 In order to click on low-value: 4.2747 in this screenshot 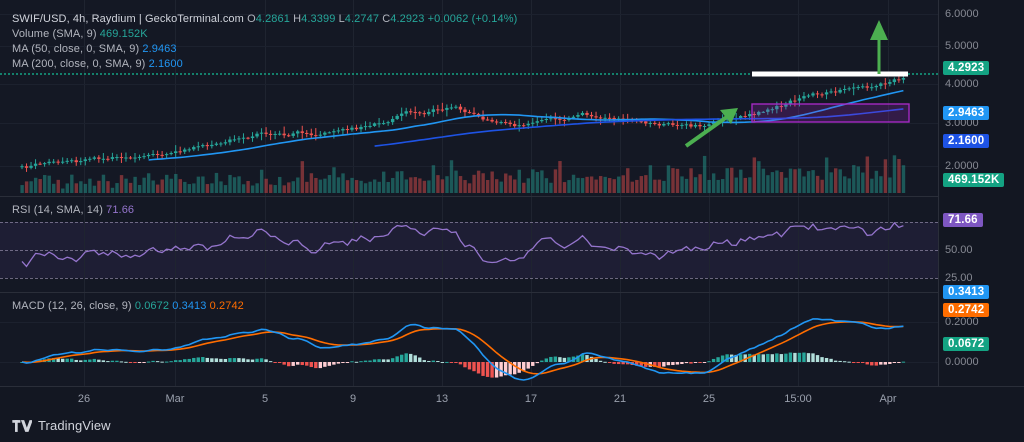, I will do `click(362, 19)`.